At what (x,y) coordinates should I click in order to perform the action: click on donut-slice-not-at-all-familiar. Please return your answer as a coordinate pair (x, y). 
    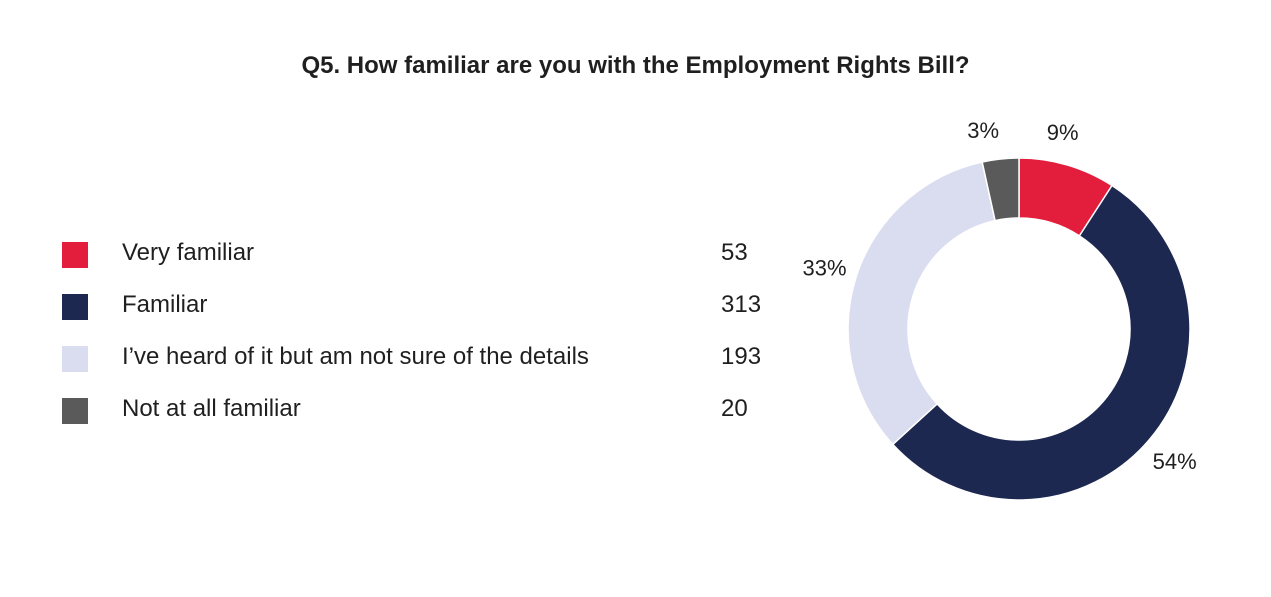
    Looking at the image, I should click on (1000, 189).